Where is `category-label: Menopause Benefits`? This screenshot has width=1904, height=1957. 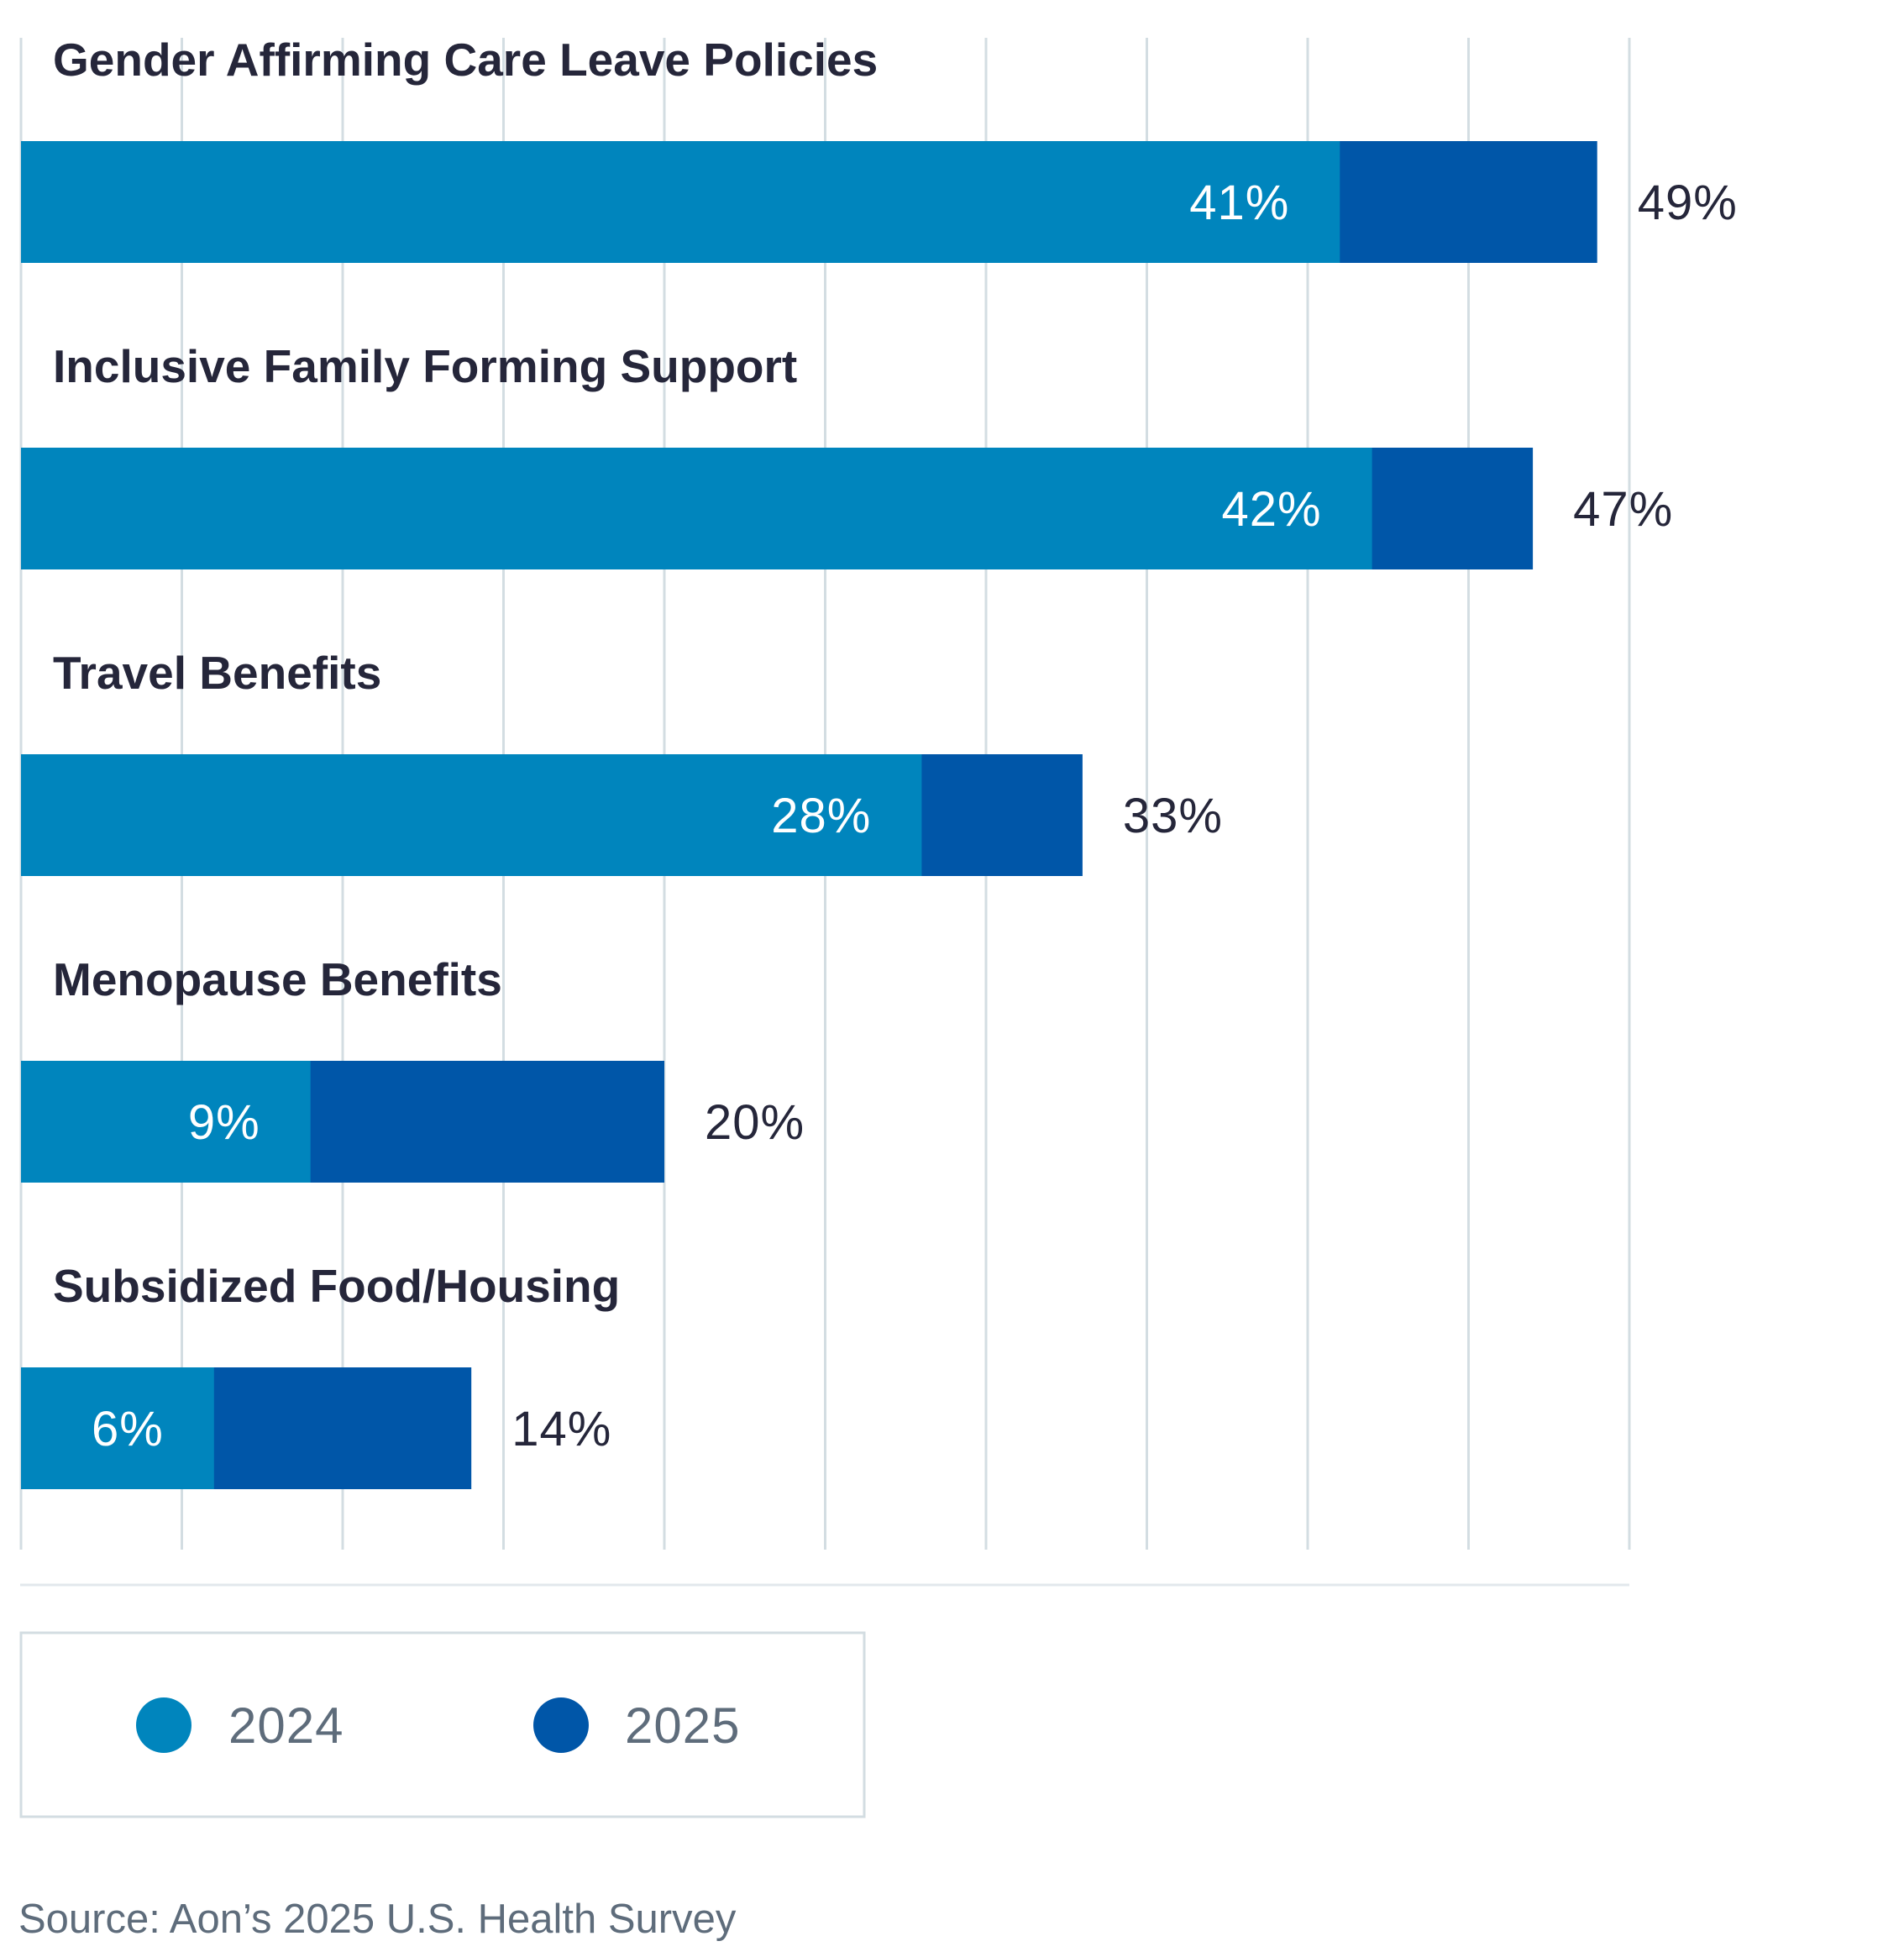
category-label: Menopause Benefits is located at coordinates (277, 979).